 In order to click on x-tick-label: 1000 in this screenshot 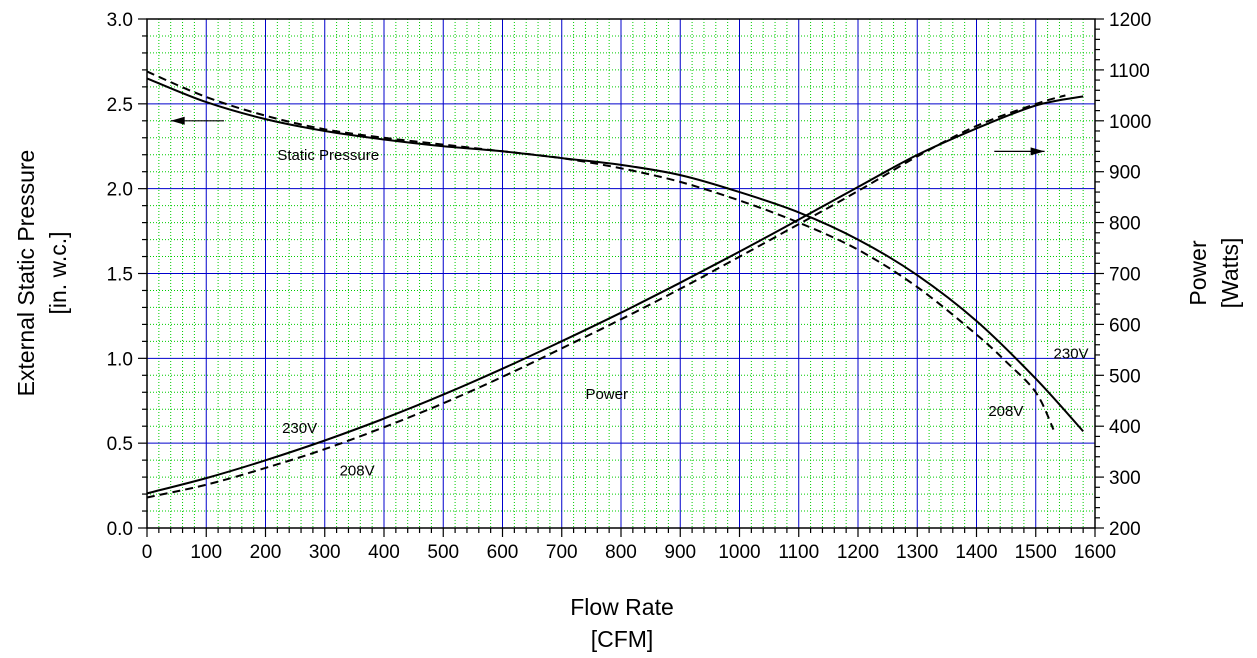, I will do `click(739, 552)`.